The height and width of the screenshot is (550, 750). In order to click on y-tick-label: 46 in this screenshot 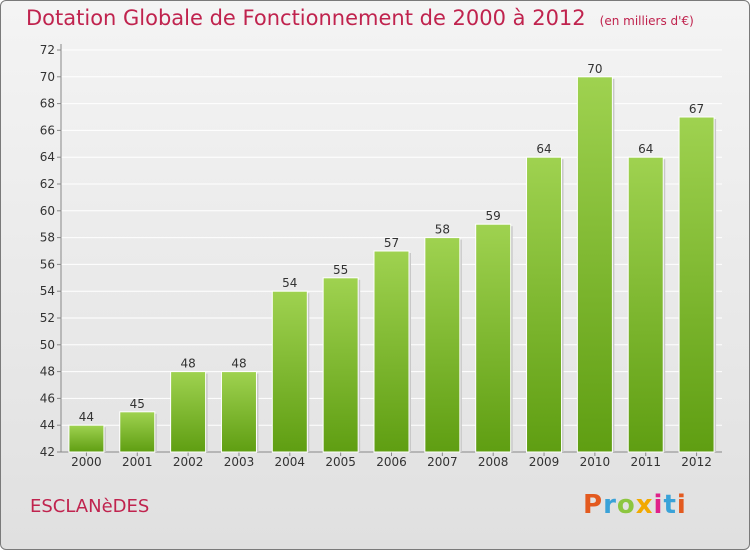, I will do `click(47, 398)`.